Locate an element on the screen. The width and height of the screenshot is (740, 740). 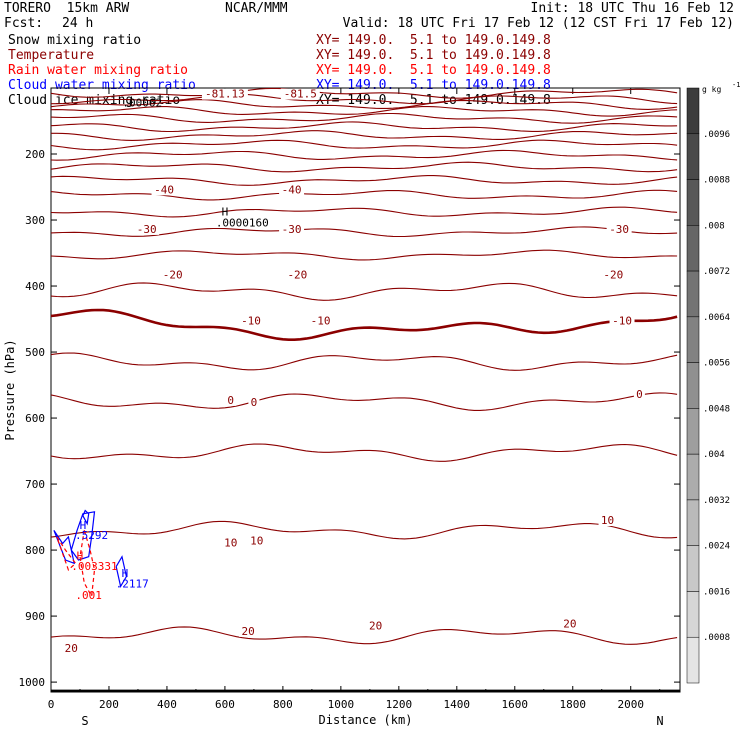
forecast-label: Fcst: is located at coordinates (24, 23).